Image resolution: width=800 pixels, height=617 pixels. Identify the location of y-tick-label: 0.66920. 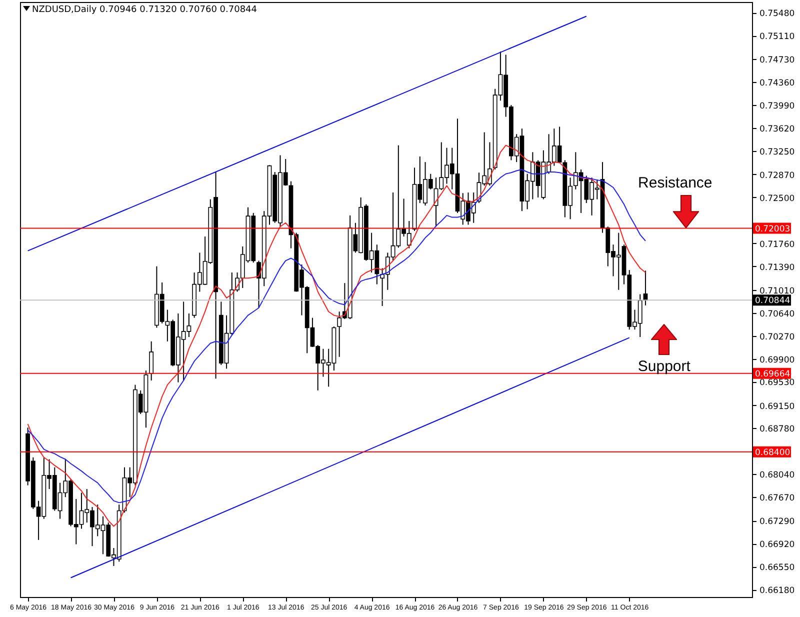
(777, 545).